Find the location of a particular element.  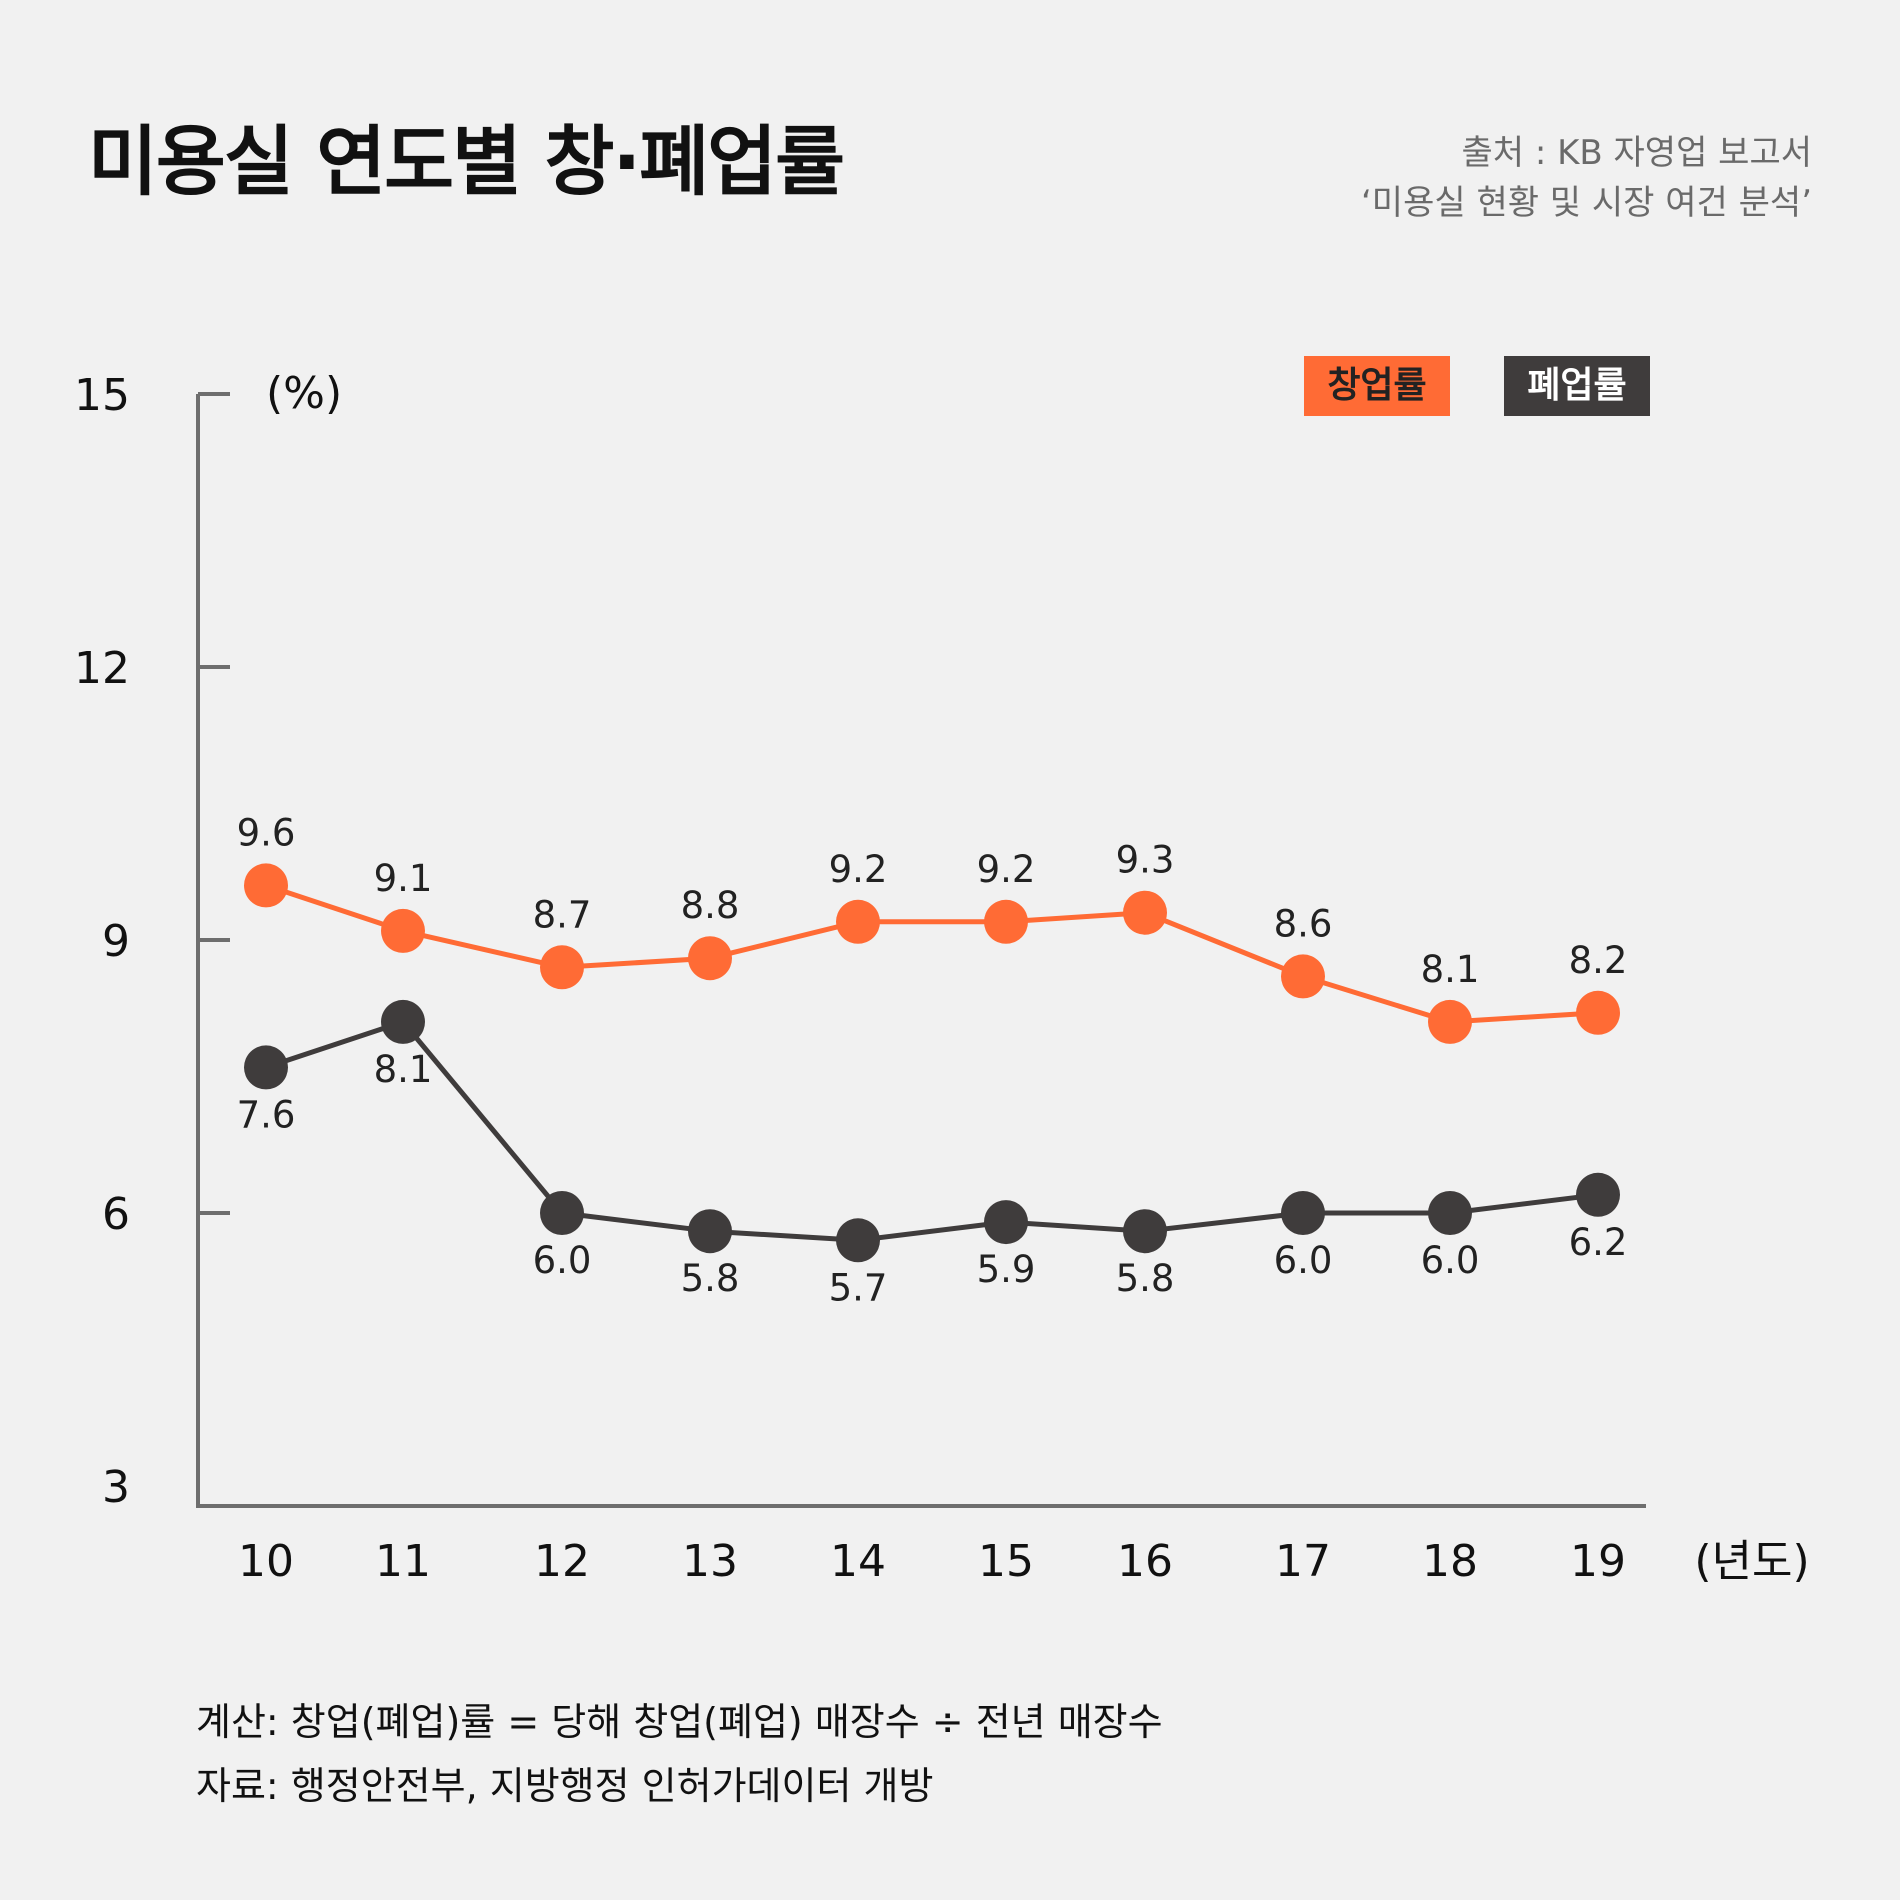

data-label-open-15: 9.2 is located at coordinates (1006, 869).